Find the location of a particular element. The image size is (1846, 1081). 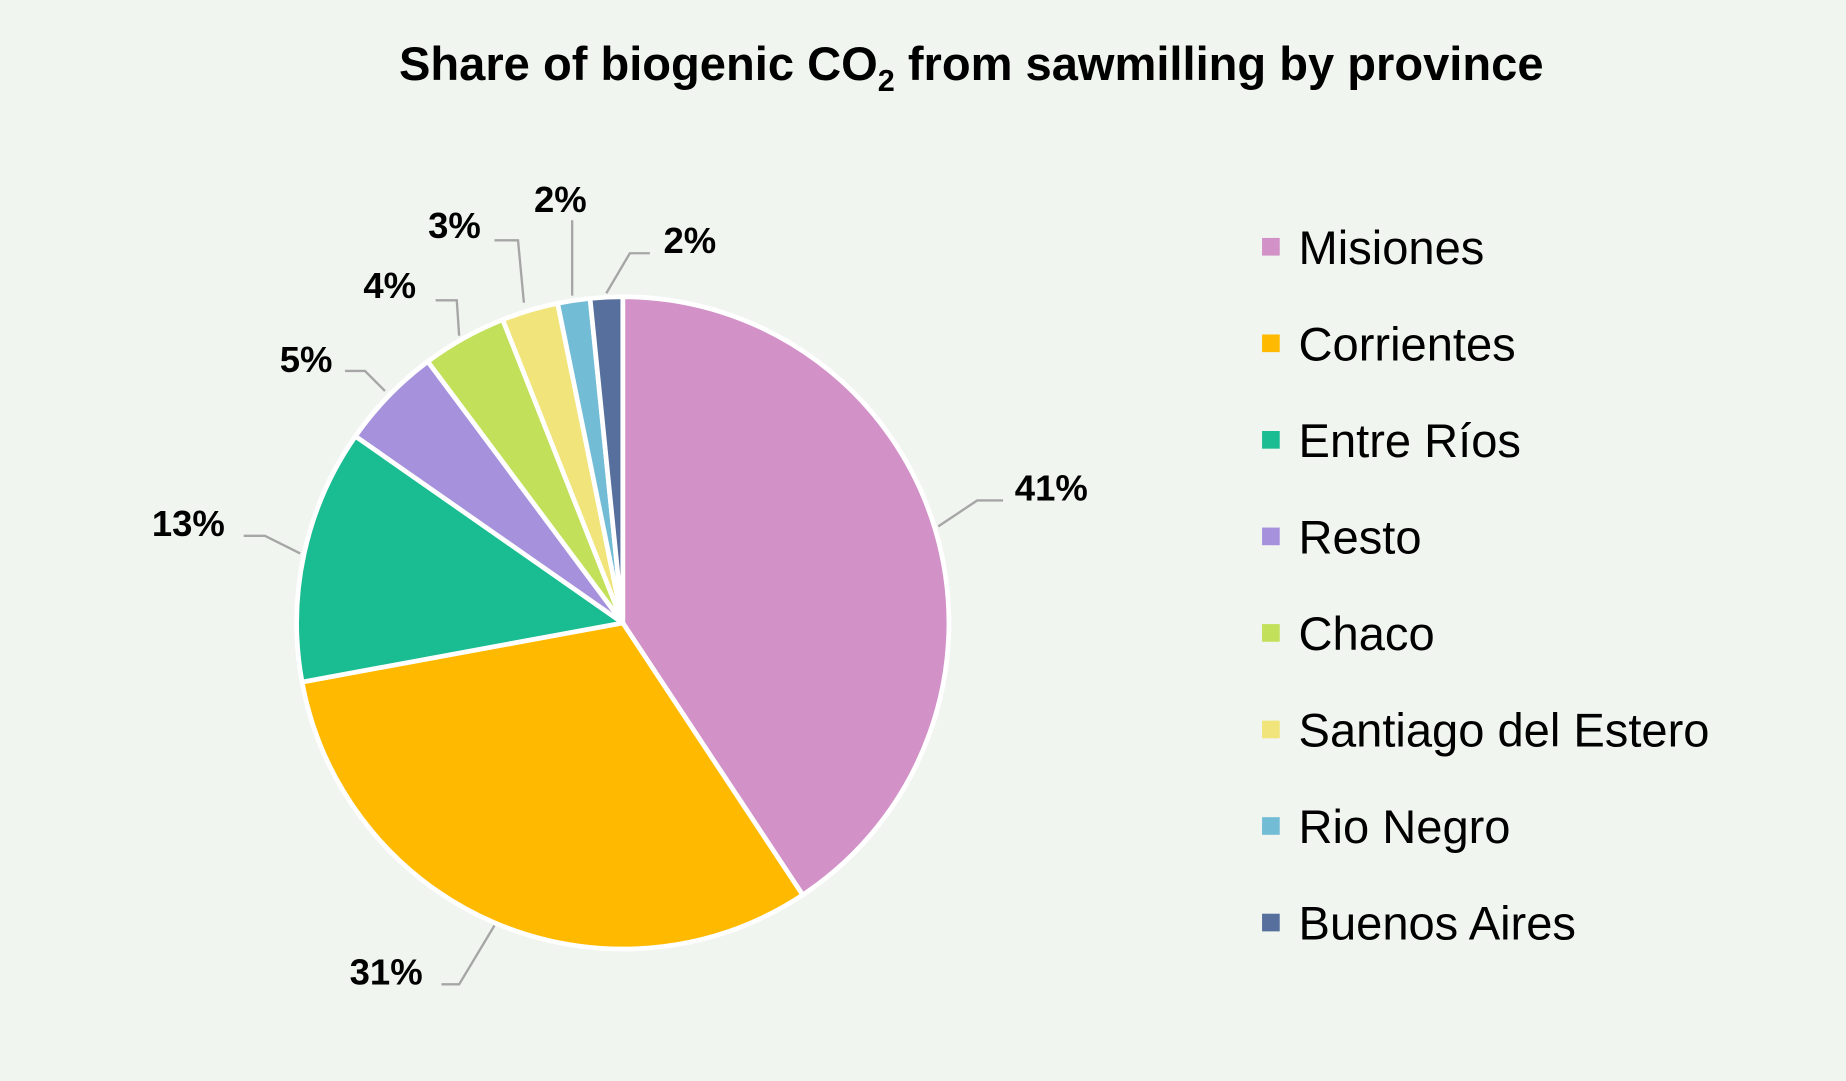

data-label-chaco: 4% is located at coordinates (389, 285).